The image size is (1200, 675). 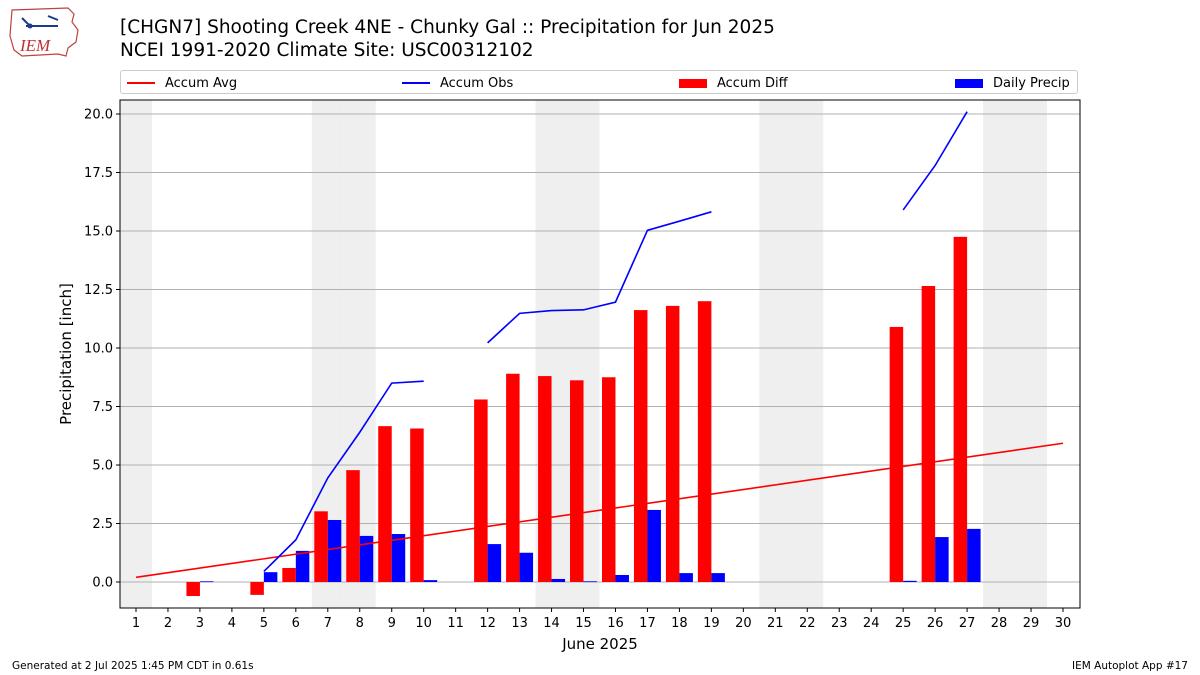 What do you see at coordinates (615, 623) in the screenshot?
I see `x-tick-label: 16` at bounding box center [615, 623].